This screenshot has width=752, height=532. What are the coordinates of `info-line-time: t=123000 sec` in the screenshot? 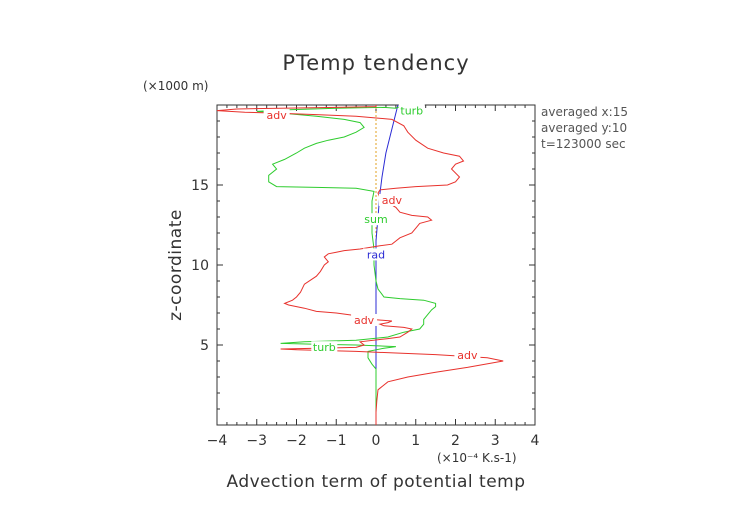 It's located at (583, 144).